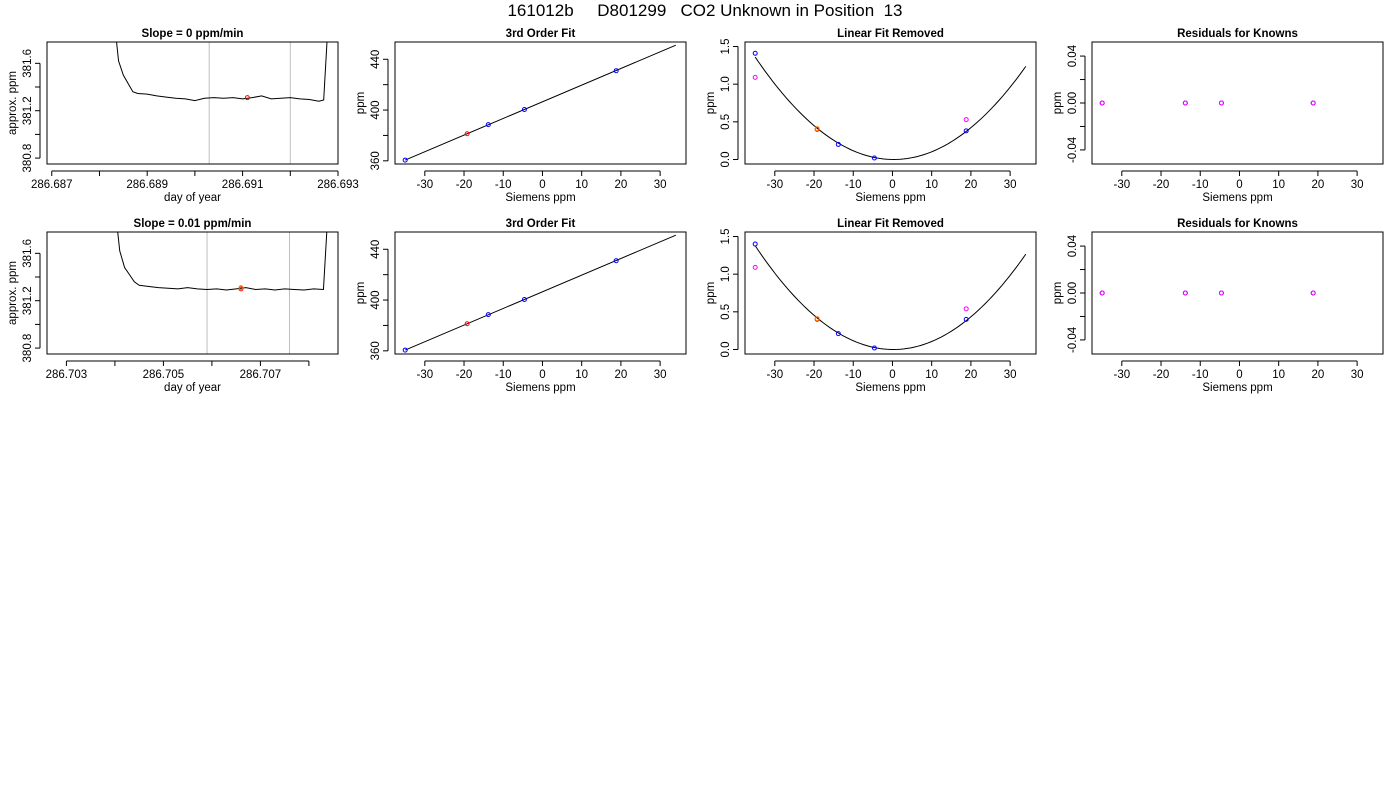 The image size is (1400, 800). What do you see at coordinates (726, 237) in the screenshot?
I see `chart-7-y-tick-label: 1.5` at bounding box center [726, 237].